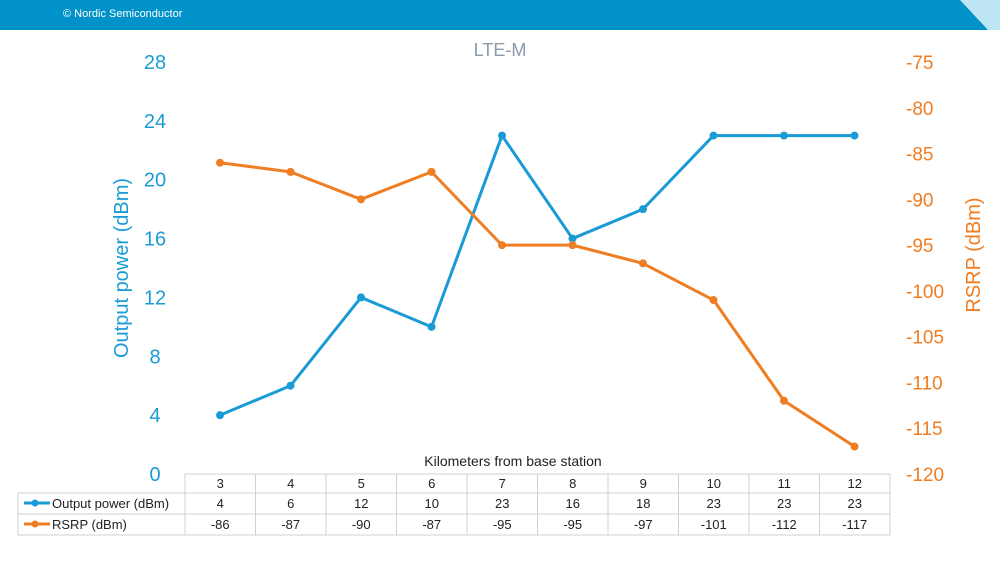  What do you see at coordinates (919, 109) in the screenshot?
I see `y2-tick-label: -80` at bounding box center [919, 109].